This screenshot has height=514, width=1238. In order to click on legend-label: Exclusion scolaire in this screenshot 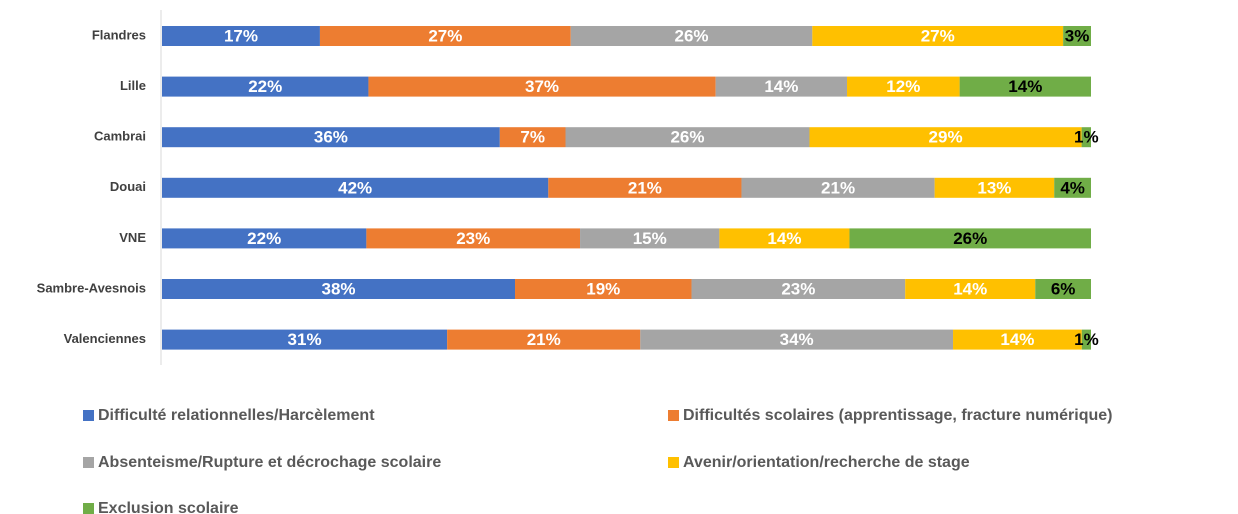, I will do `click(168, 507)`.